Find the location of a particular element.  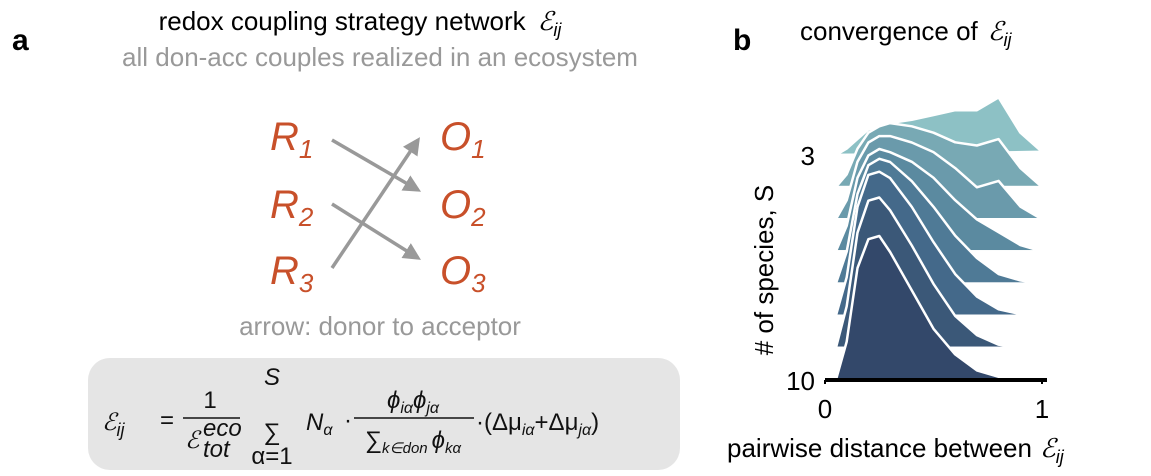

donor-node: R2 is located at coordinates (292, 207).